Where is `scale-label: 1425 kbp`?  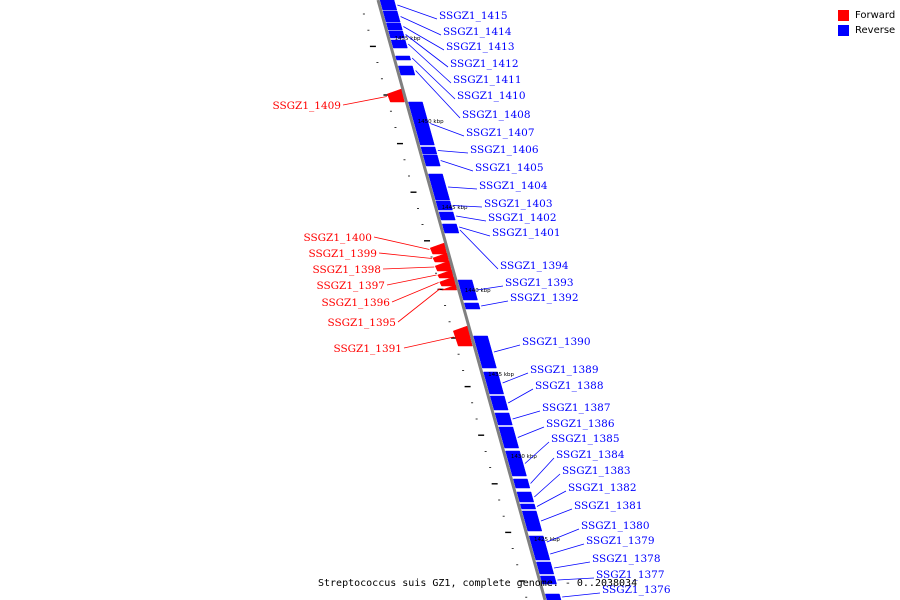 scale-label: 1425 kbp is located at coordinates (547, 540).